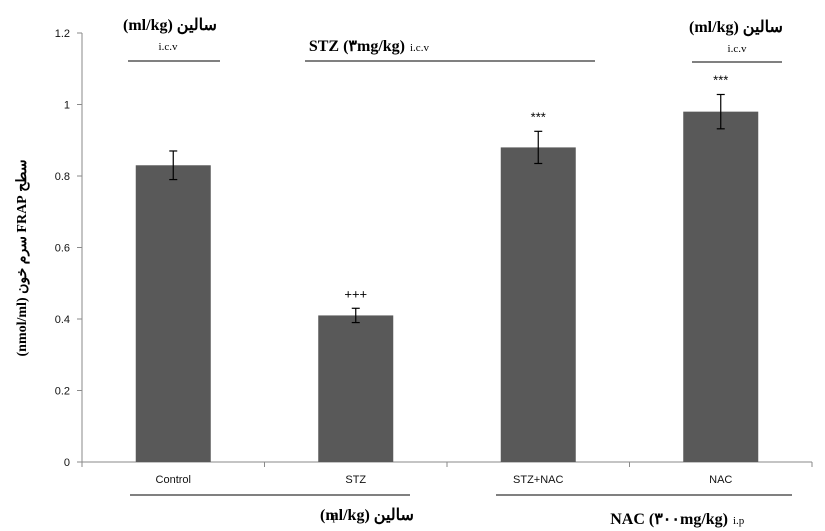 Image resolution: width=825 pixels, height=531 pixels. I want to click on annotation-bottom-right-route: i.p, so click(739, 521).